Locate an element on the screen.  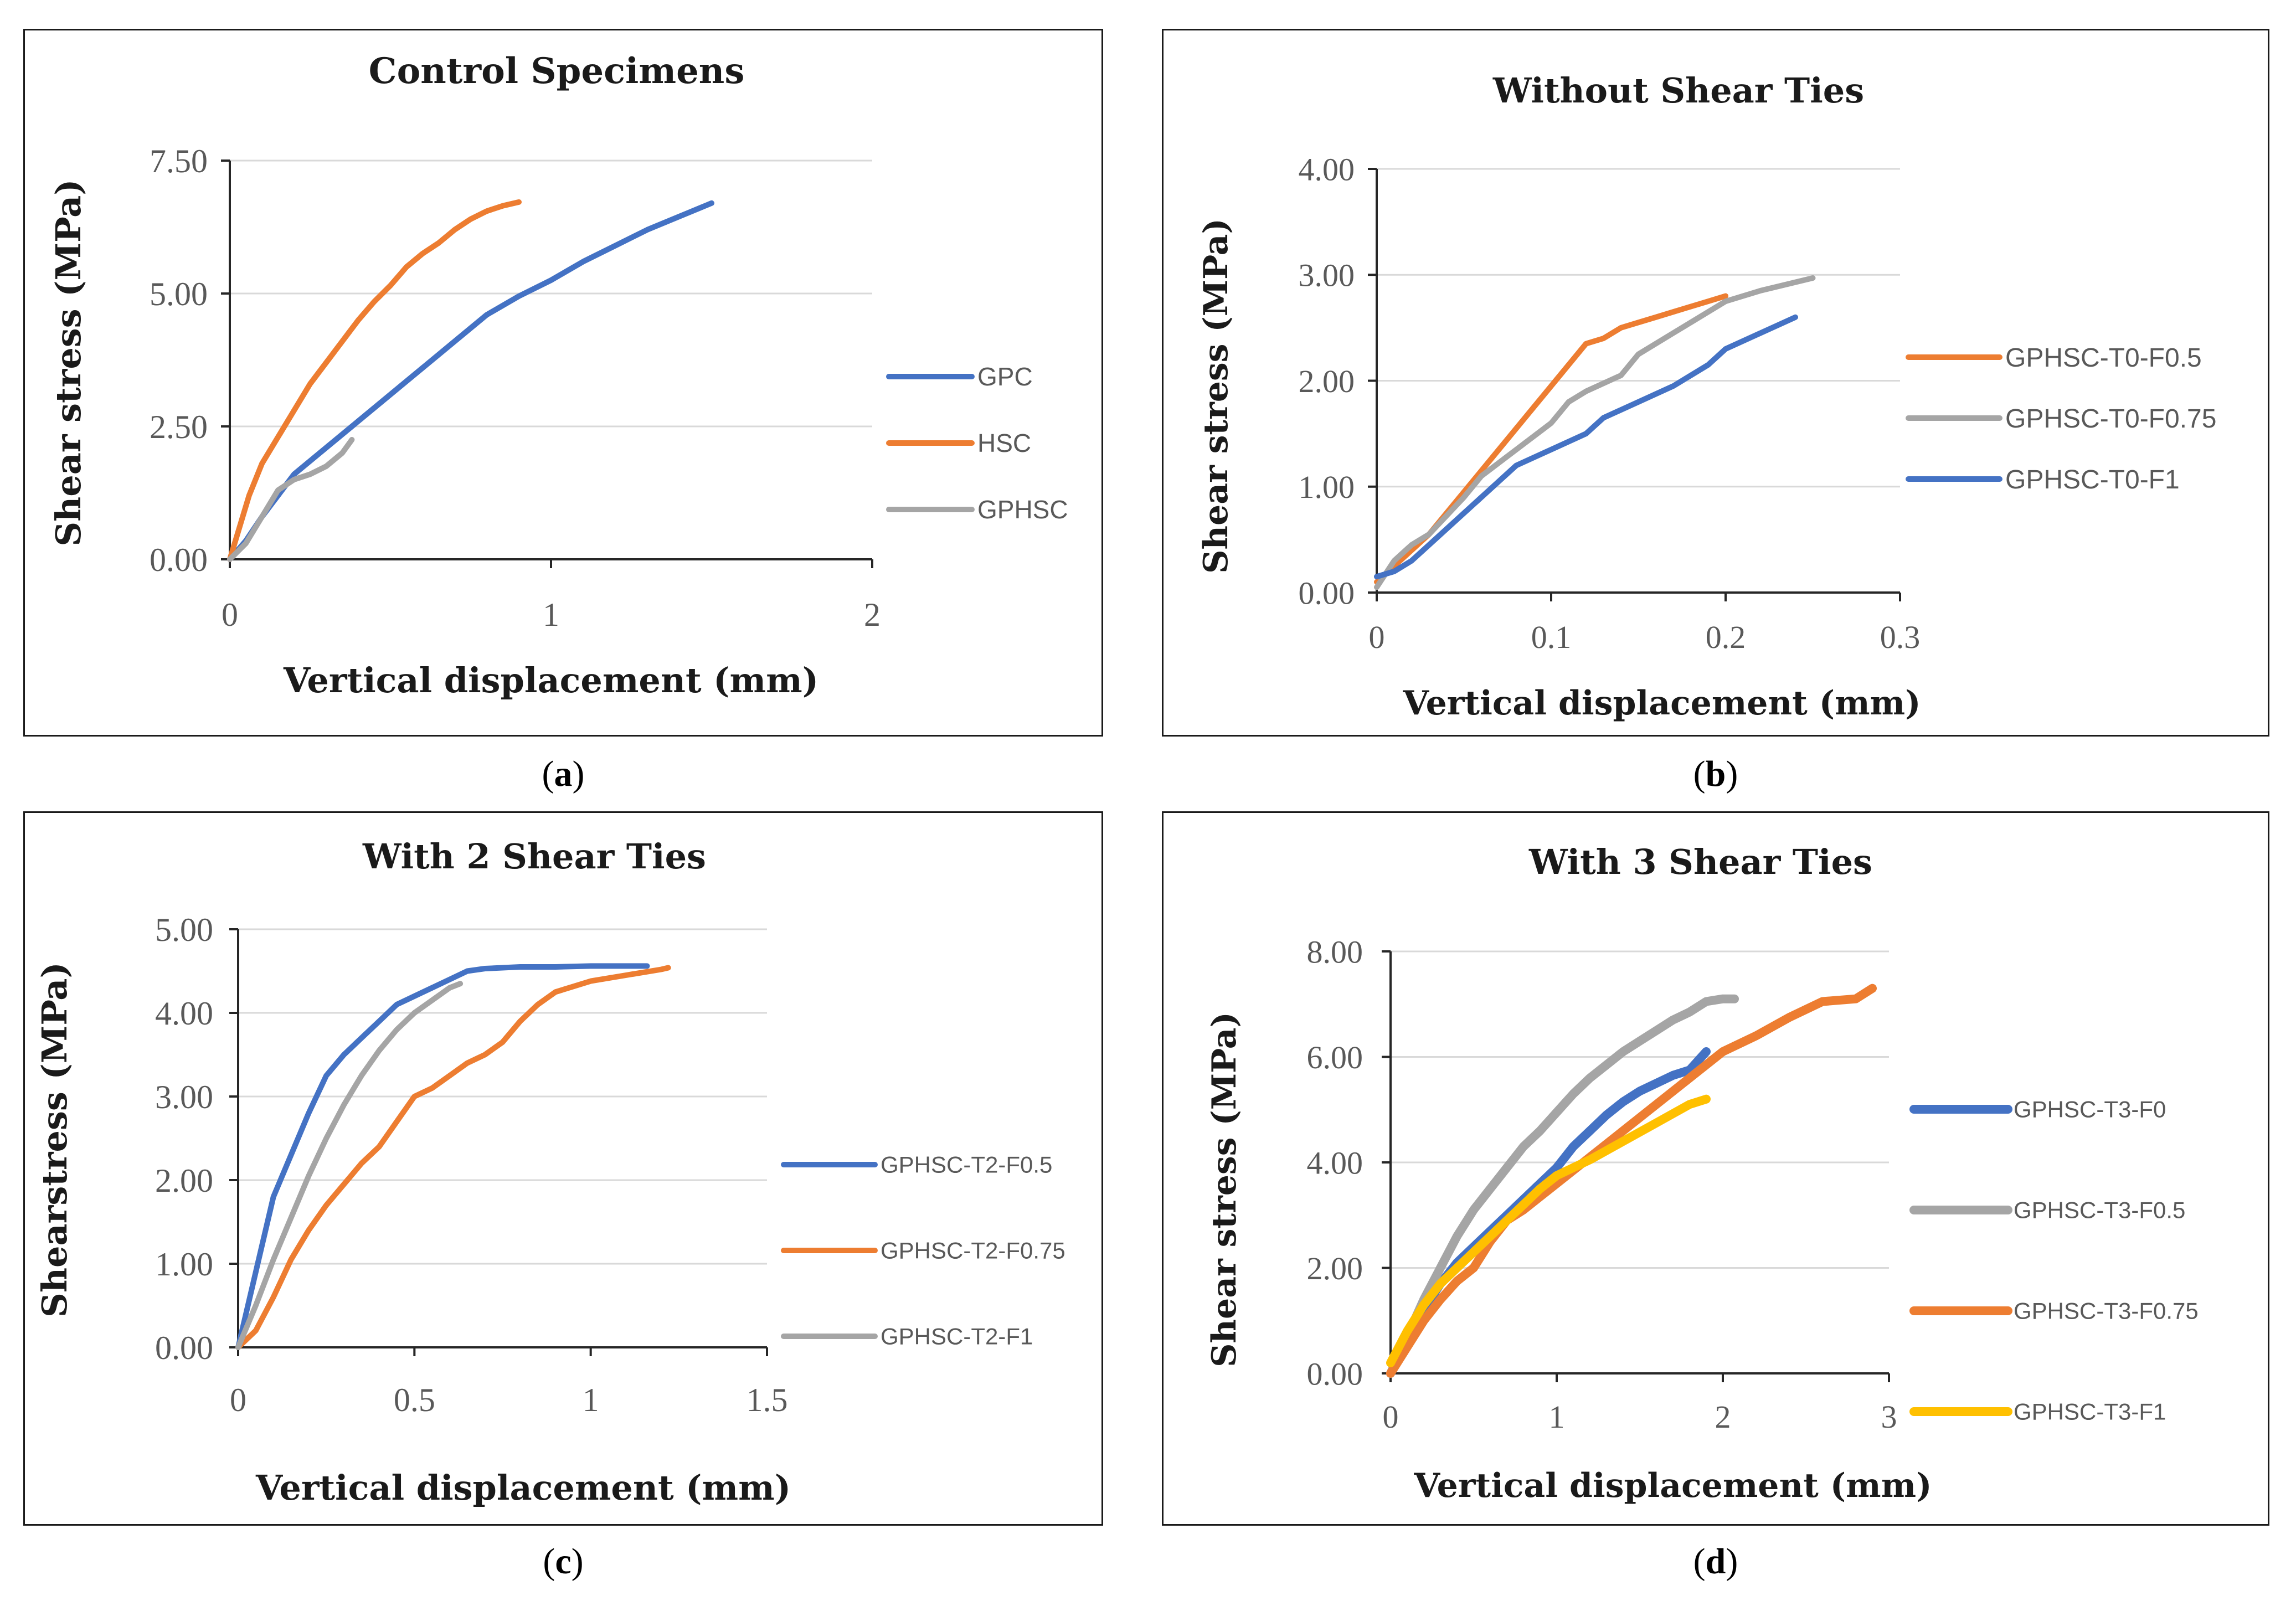
caption-d: (d) is located at coordinates (1716, 1562).